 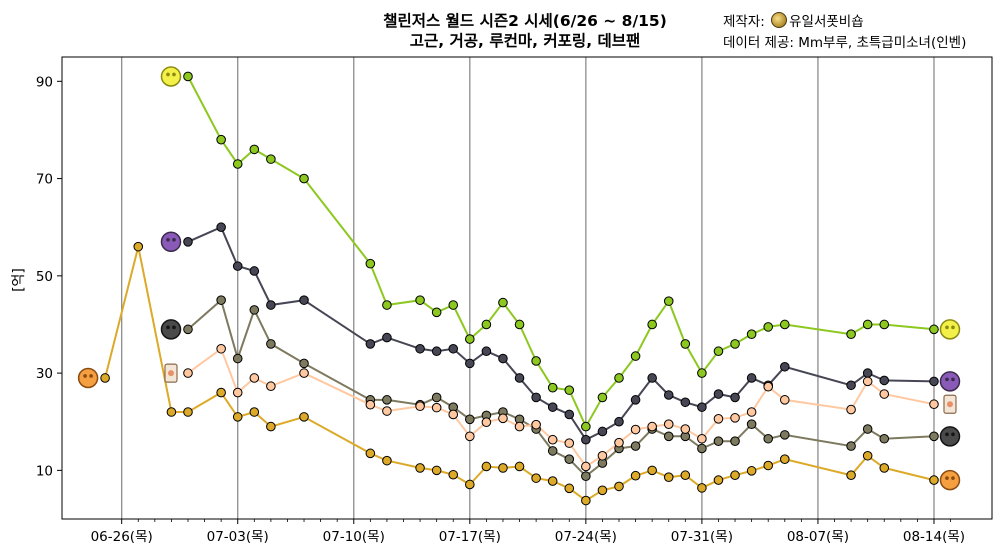 What do you see at coordinates (354, 537) in the screenshot?
I see `x-tick-label: 07-10(목)` at bounding box center [354, 537].